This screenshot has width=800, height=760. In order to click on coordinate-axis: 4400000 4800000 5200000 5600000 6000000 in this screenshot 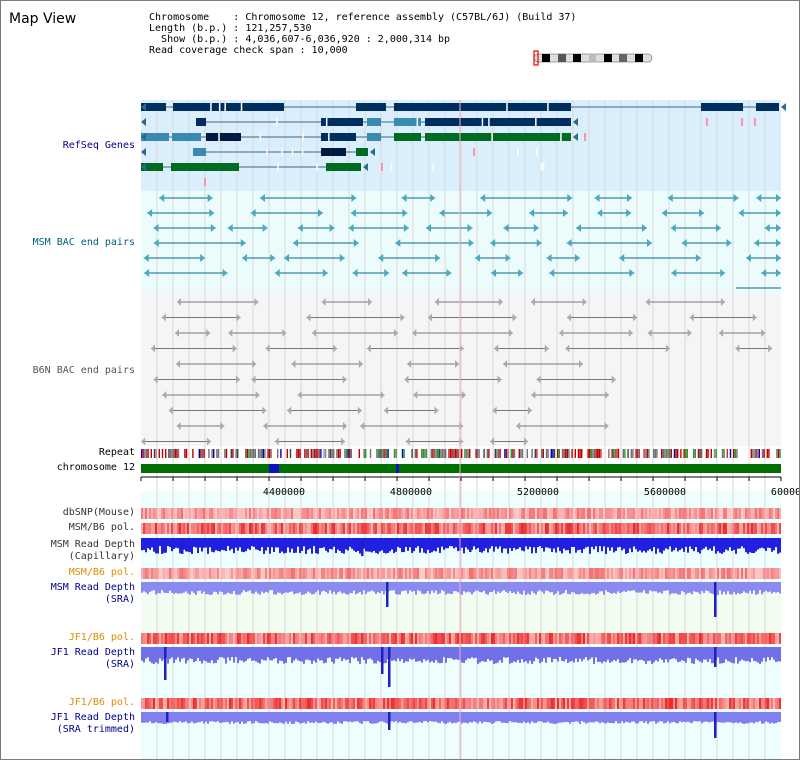, I will do `click(469, 487)`.